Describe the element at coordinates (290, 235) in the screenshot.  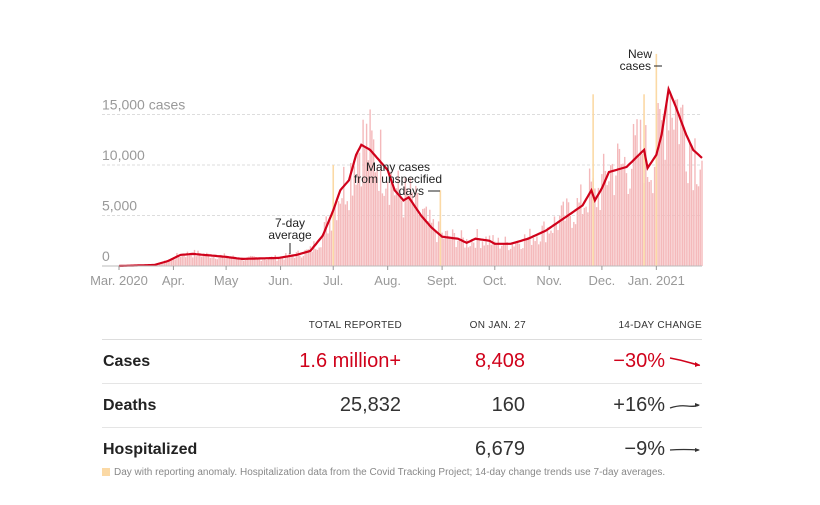
I see `annotation-7day: average` at that location.